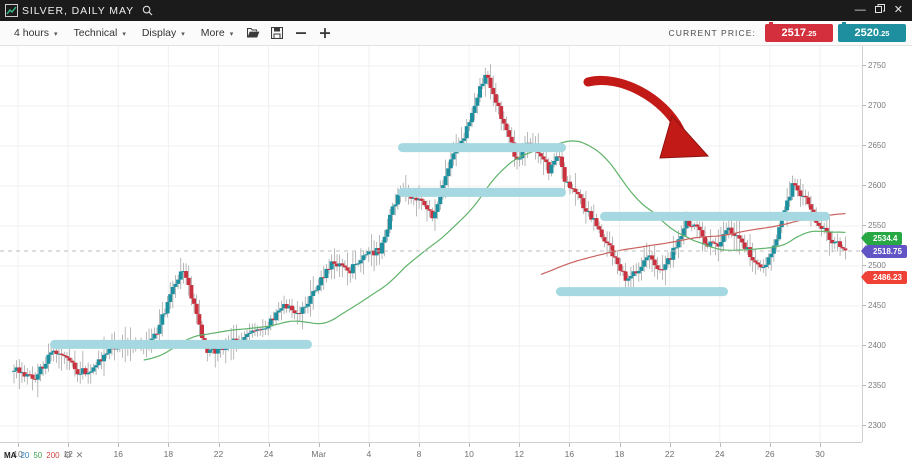  I want to click on technical-dropdown: Technical ▾, so click(100, 33).